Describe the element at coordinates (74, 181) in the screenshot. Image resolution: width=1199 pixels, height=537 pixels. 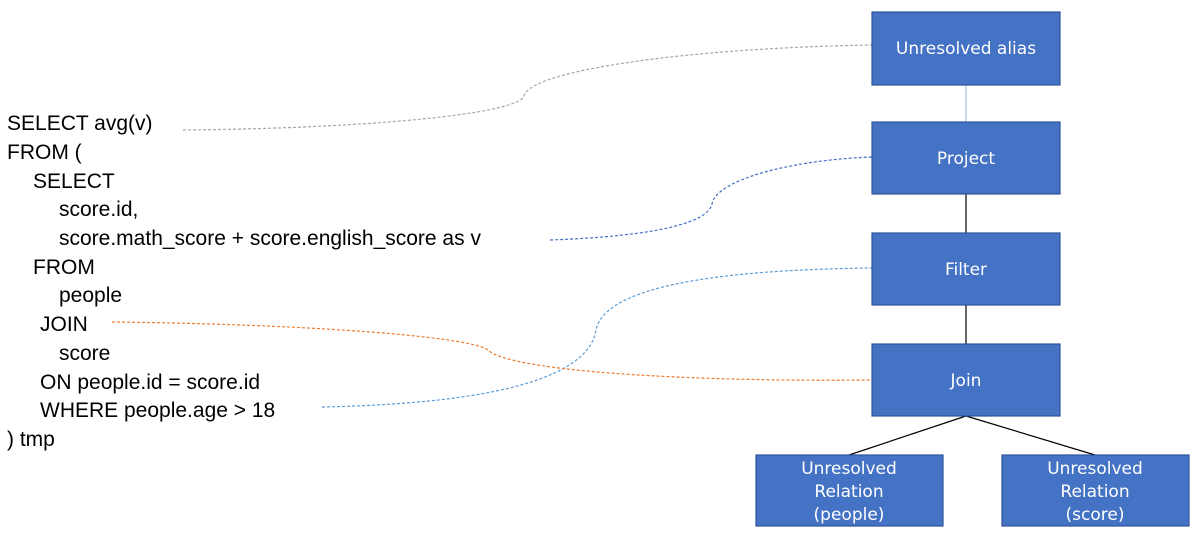
I see `sql-line: SELECT` at that location.